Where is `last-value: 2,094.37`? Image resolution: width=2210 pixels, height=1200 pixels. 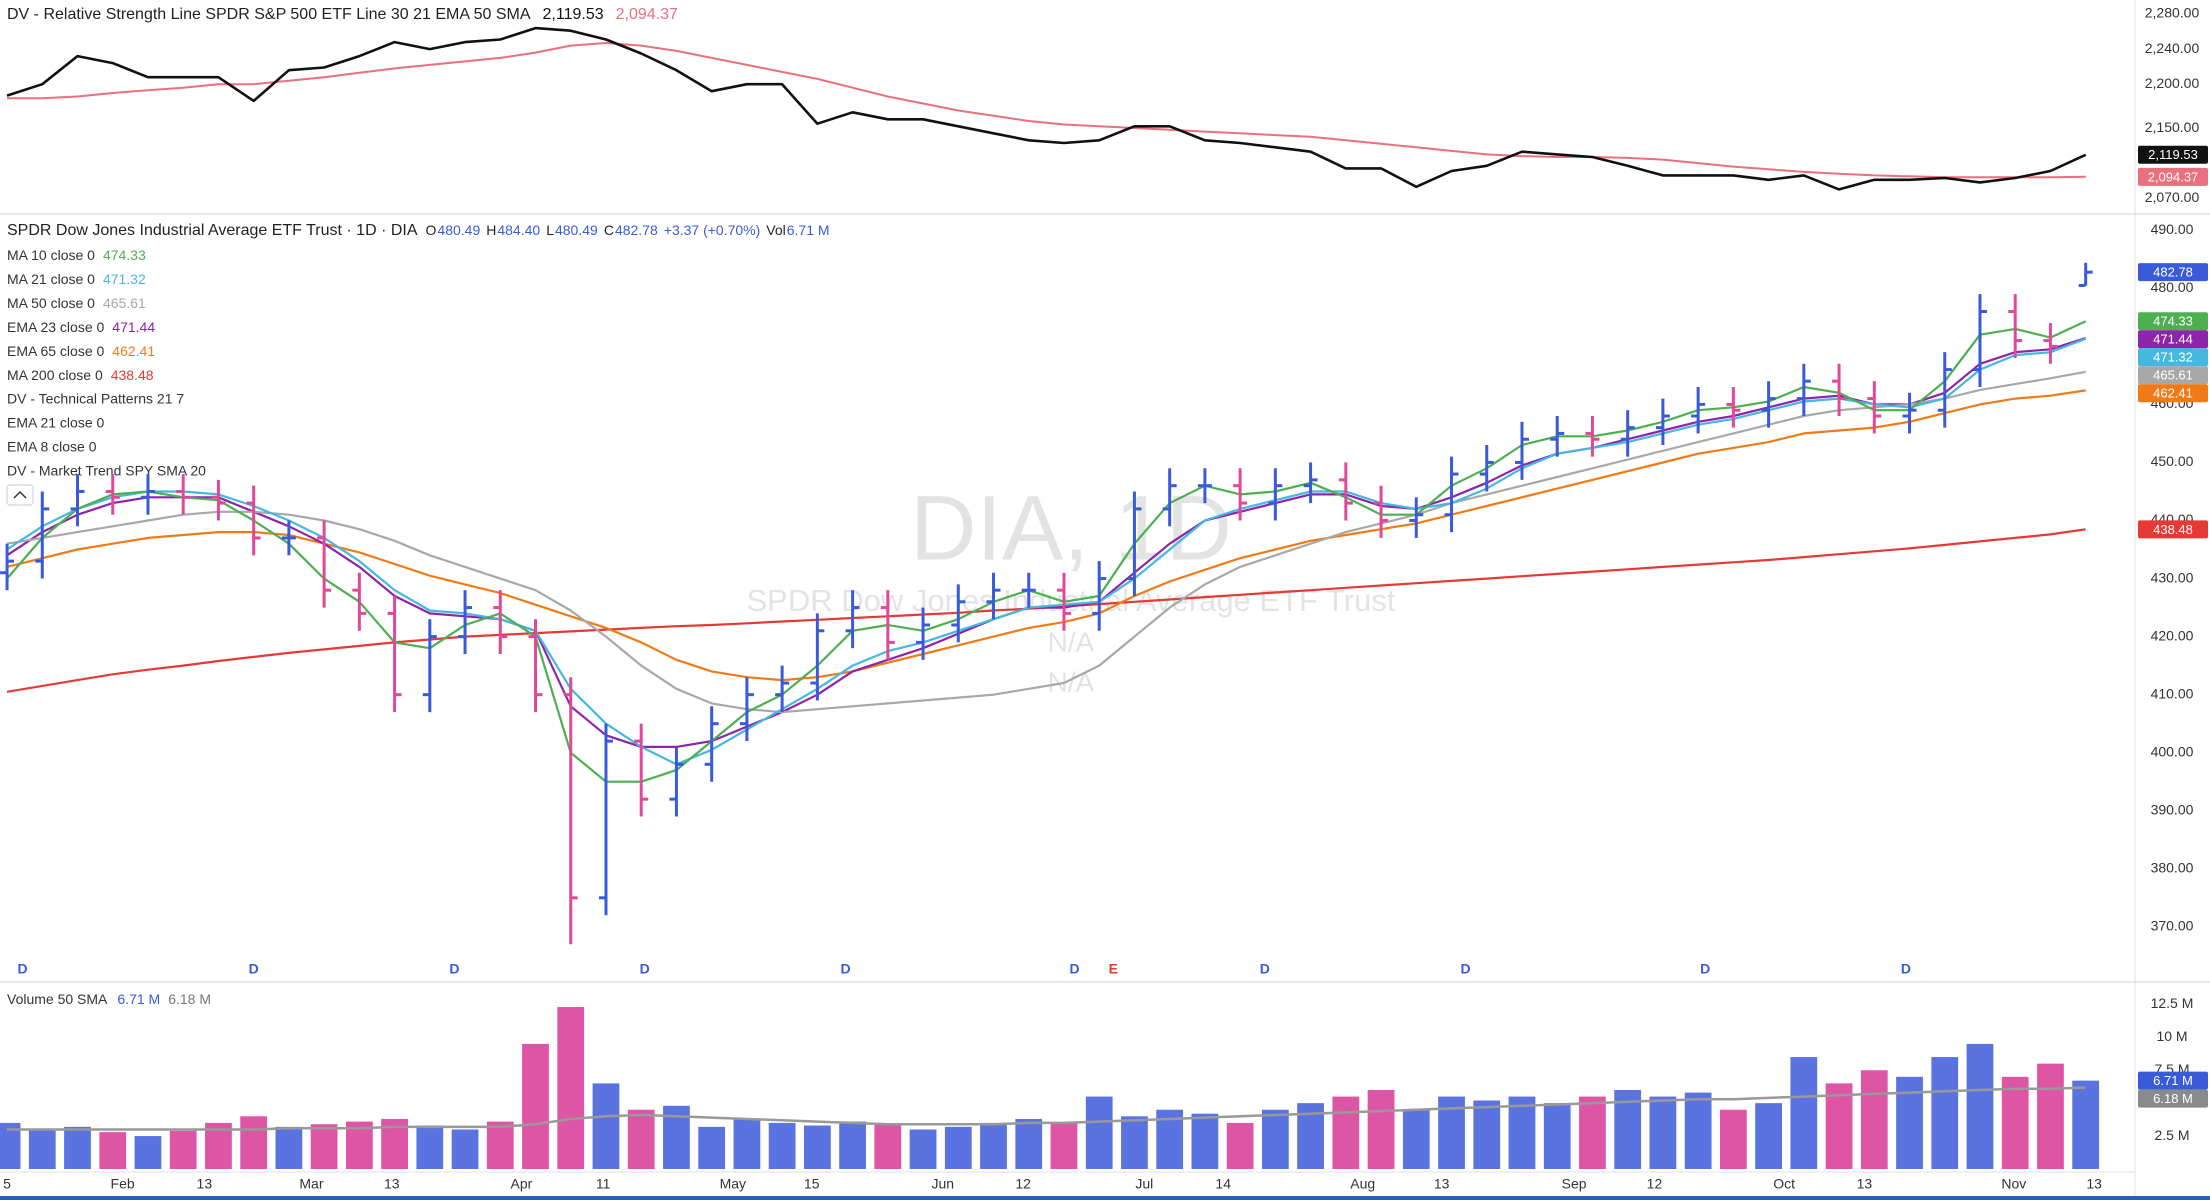
last-value: 2,094.37 is located at coordinates (647, 14).